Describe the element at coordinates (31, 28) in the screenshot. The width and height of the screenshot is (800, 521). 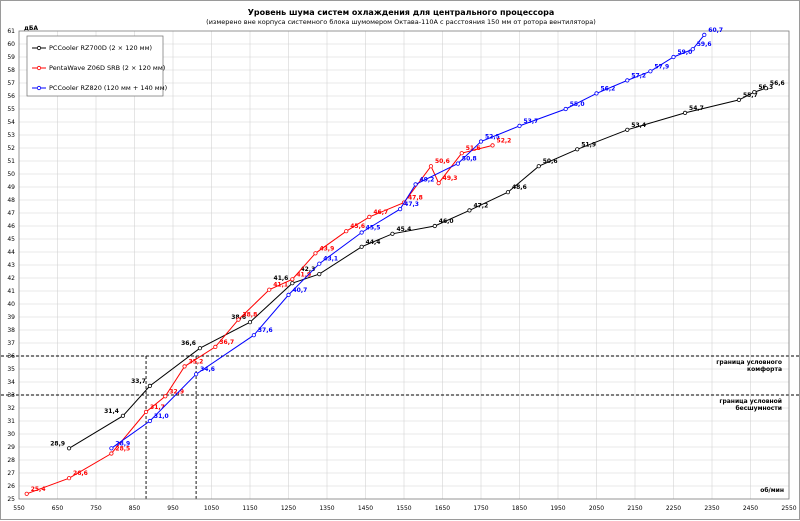
I see `y-axis-unit: дБА` at that location.